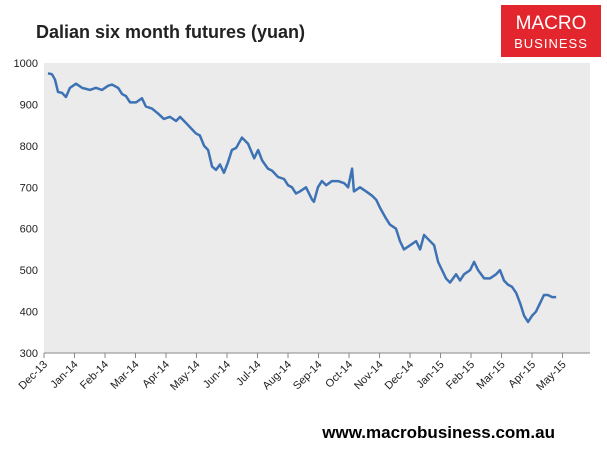  Describe the element at coordinates (400, 376) in the screenshot. I see `x-tick-label: Dec-14` at that location.